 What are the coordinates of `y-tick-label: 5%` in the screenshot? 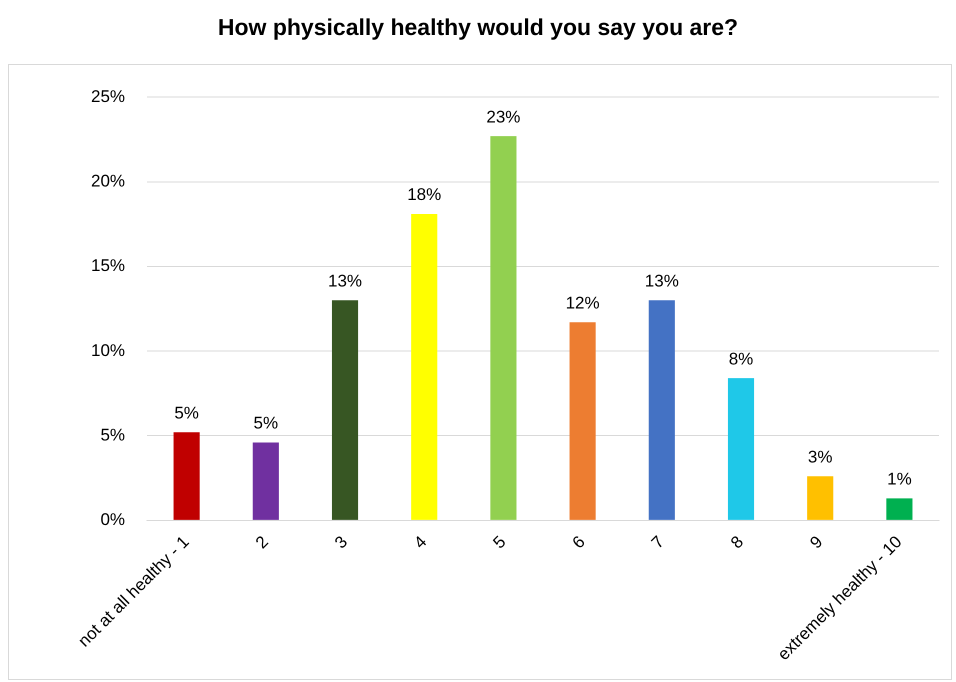 It's located at (113, 434).